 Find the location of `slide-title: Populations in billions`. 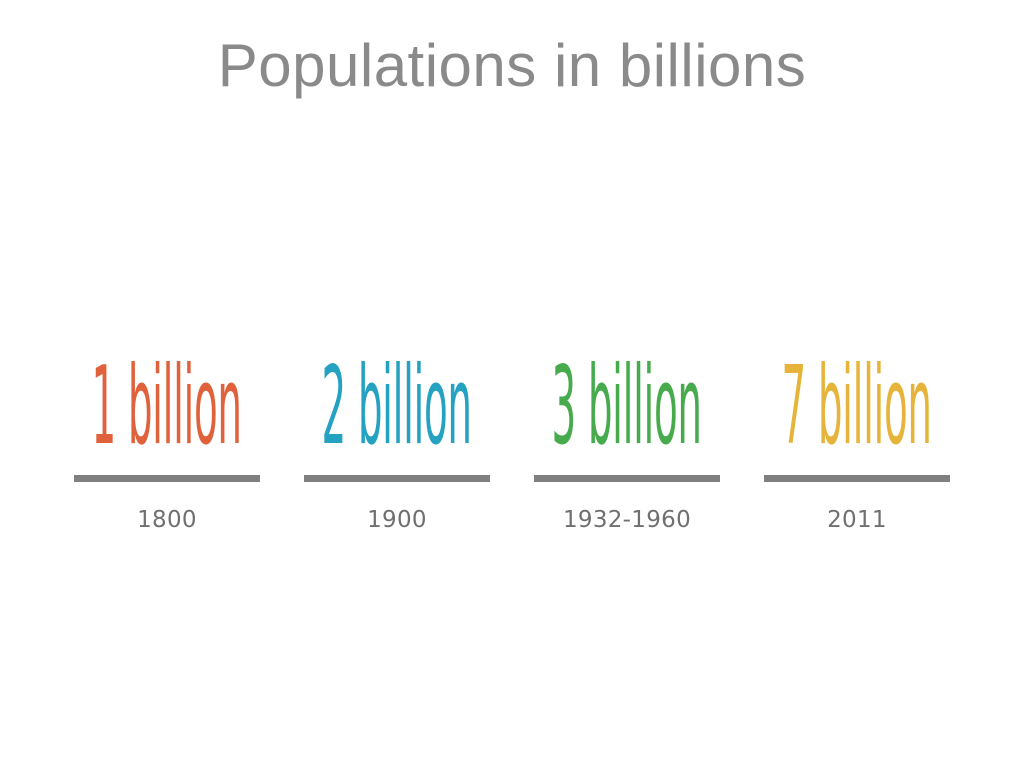

slide-title: Populations in billions is located at coordinates (512, 65).